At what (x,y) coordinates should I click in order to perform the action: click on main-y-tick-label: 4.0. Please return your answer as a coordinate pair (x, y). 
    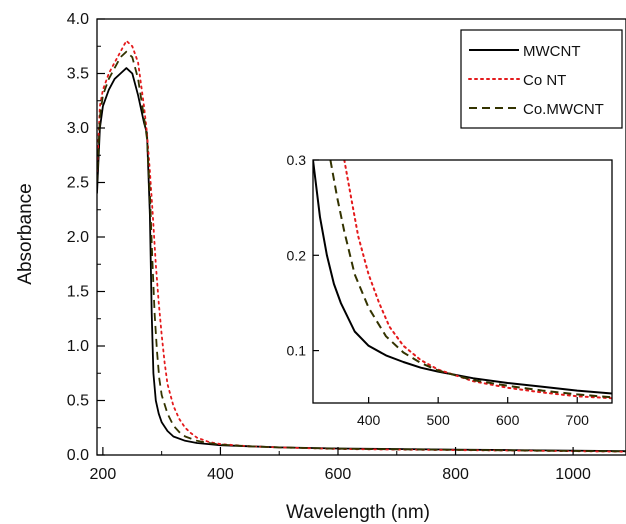
    Looking at the image, I should click on (78, 19).